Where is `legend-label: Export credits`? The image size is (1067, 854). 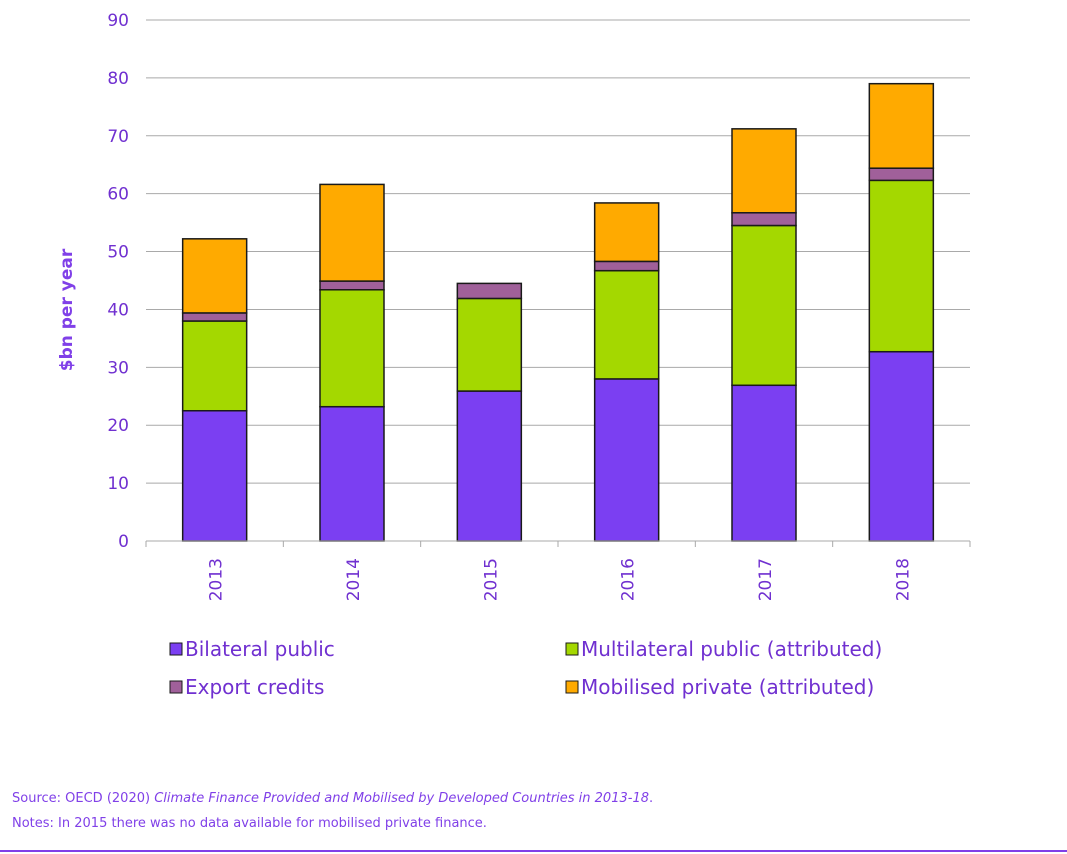
legend-label: Export credits is located at coordinates (254, 687).